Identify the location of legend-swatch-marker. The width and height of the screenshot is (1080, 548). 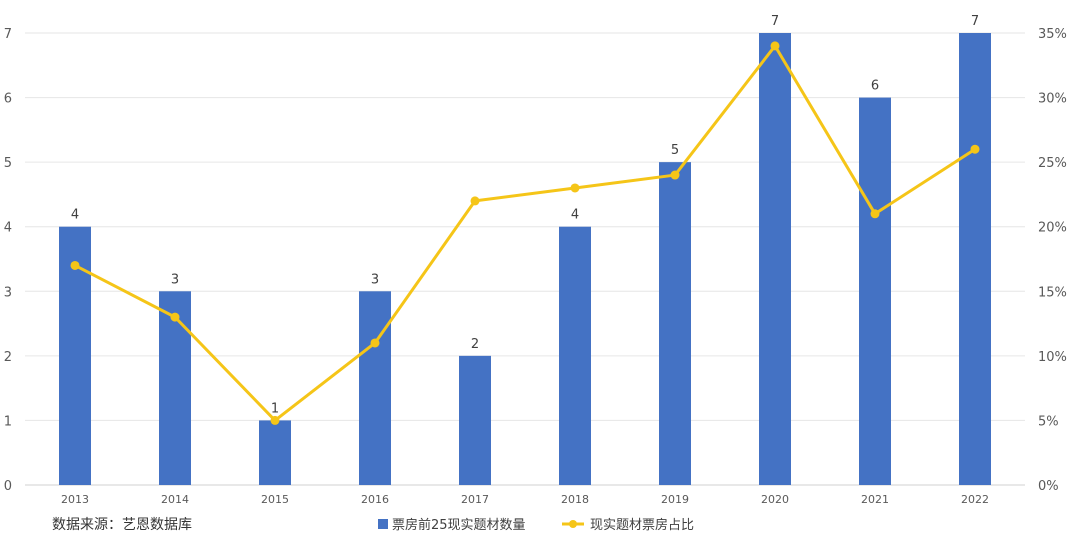
(573, 524).